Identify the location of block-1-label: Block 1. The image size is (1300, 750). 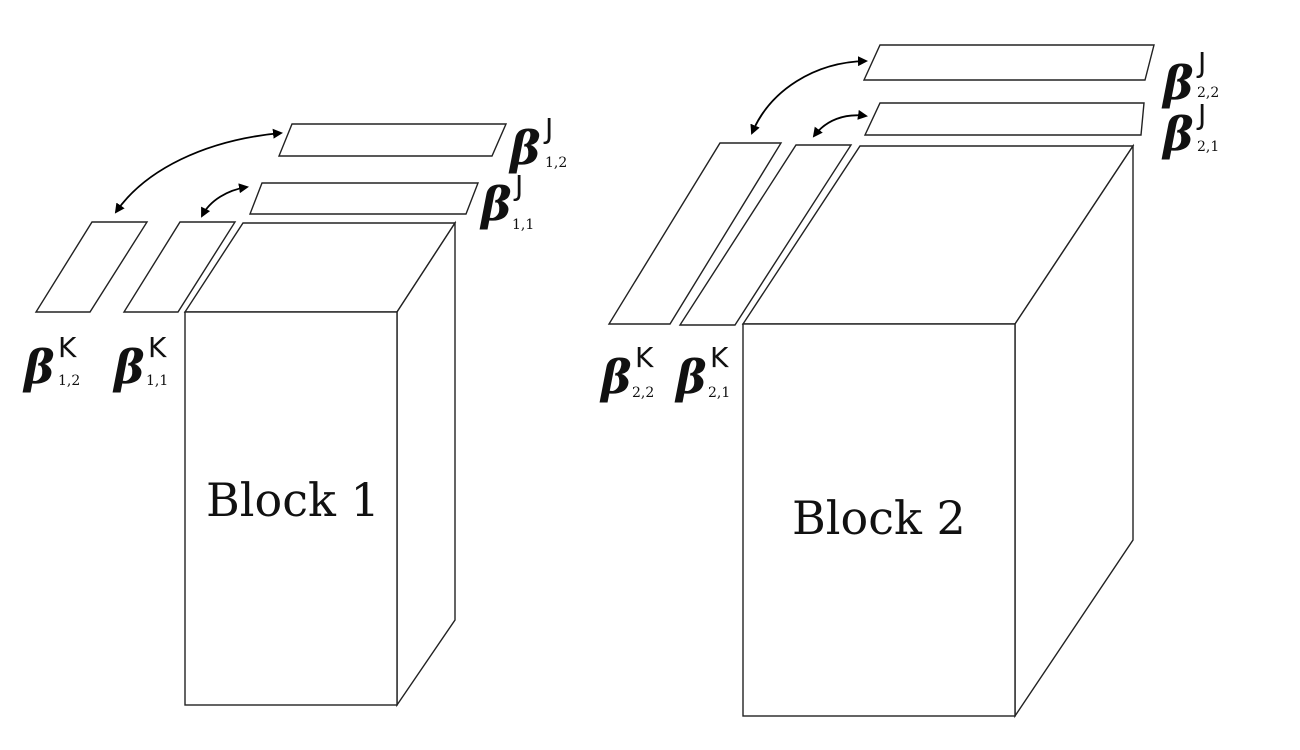
(293, 500).